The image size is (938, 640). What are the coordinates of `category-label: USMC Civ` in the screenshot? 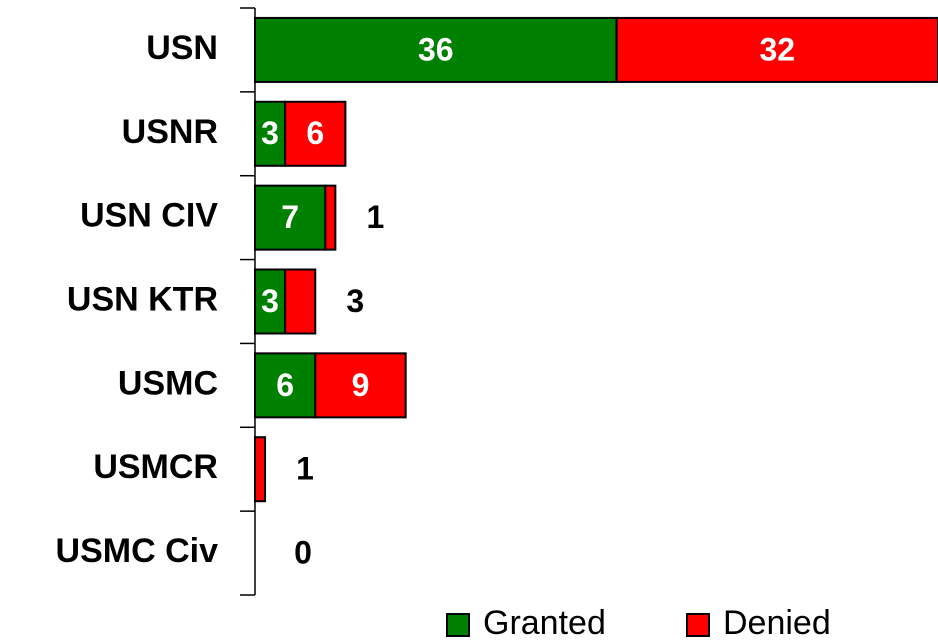 It's located at (137, 551).